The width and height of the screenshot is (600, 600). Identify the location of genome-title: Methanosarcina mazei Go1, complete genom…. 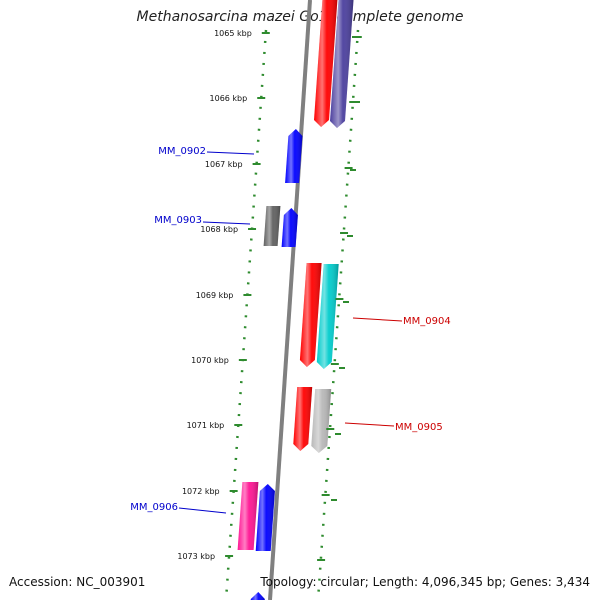
(300, 17).